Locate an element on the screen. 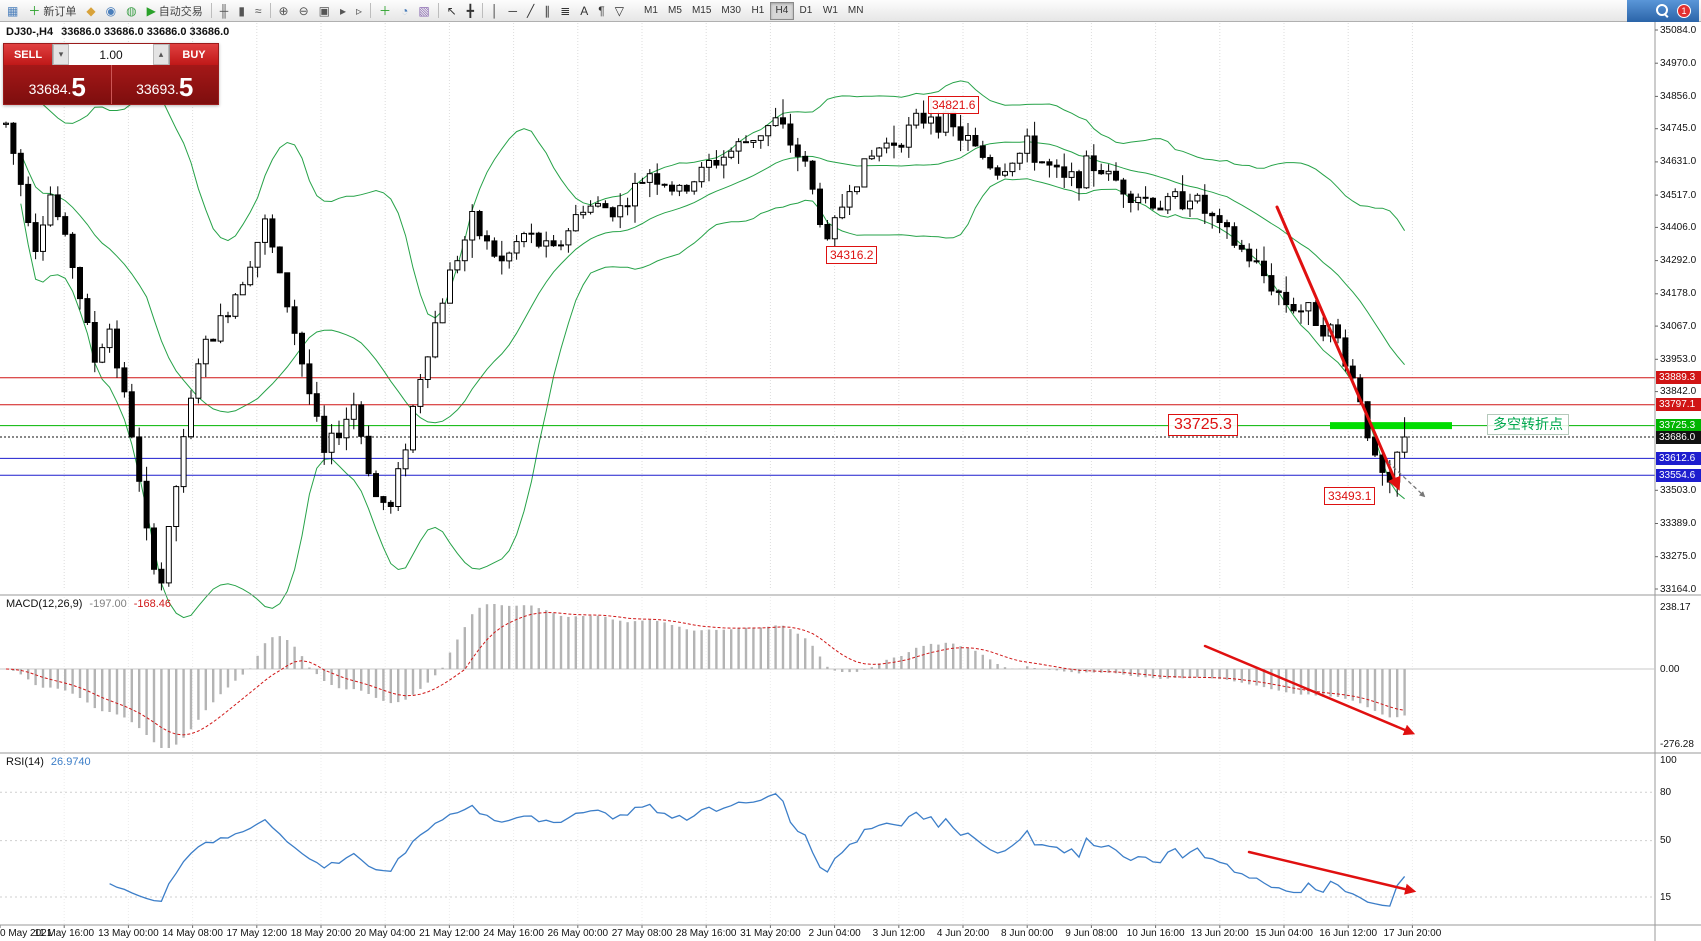 This screenshot has height=941, width=1701. timeframe-button-mn: MN is located at coordinates (856, 11).